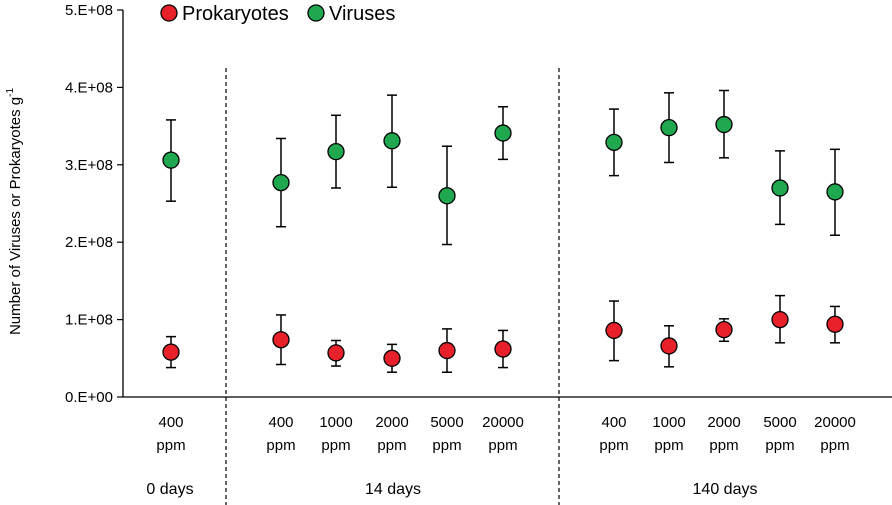 Image resolution: width=892 pixels, height=505 pixels. Describe the element at coordinates (89, 242) in the screenshot. I see `y-tick-label: 2.E+08` at that location.